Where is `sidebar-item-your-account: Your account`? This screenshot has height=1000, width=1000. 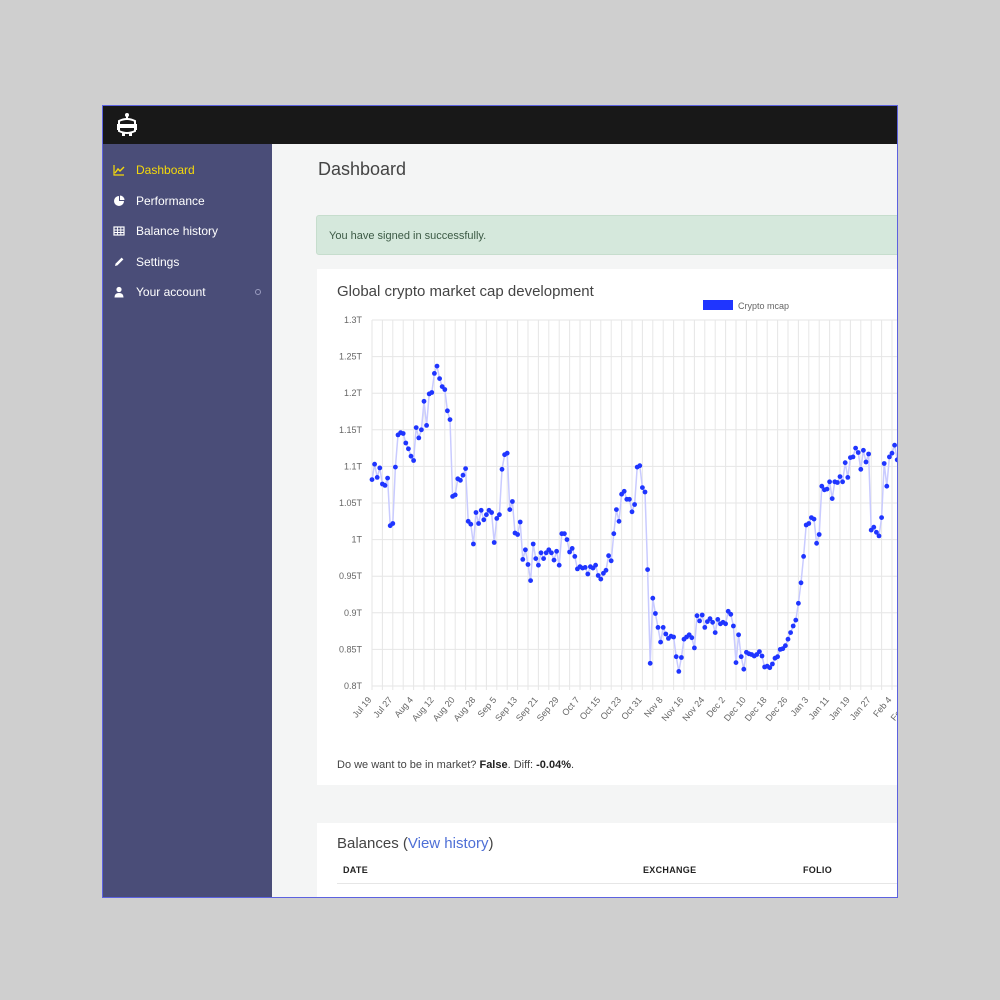 sidebar-item-your-account: Your account is located at coordinates (187, 292).